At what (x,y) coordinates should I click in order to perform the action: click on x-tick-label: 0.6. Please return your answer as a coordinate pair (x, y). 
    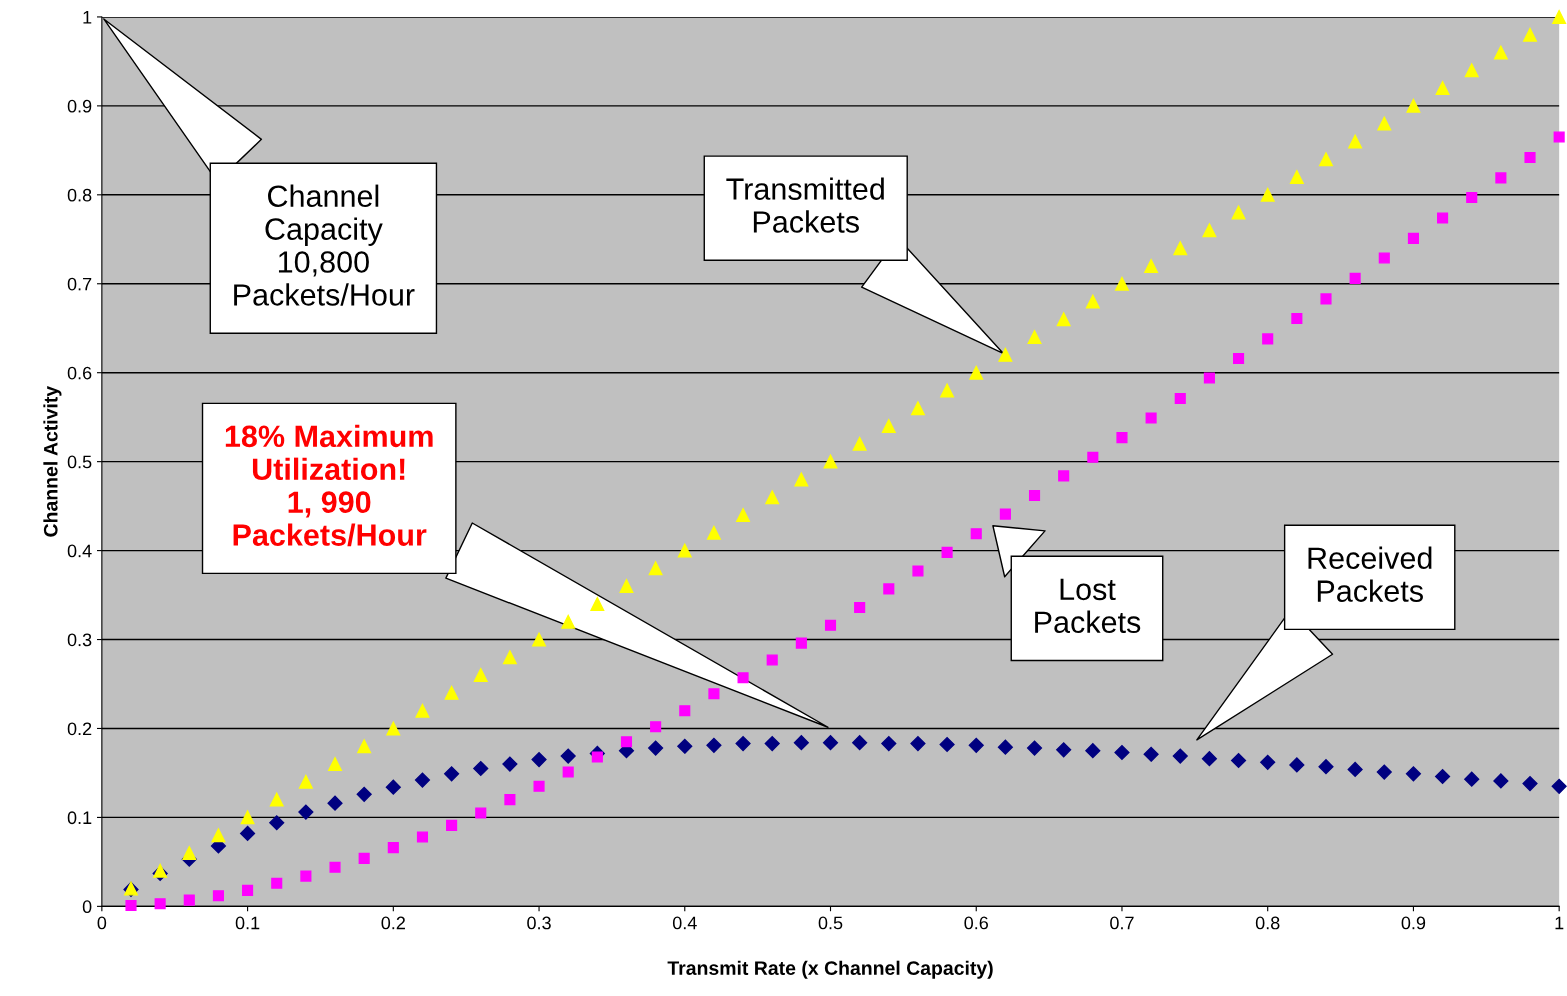
    Looking at the image, I should click on (976, 923).